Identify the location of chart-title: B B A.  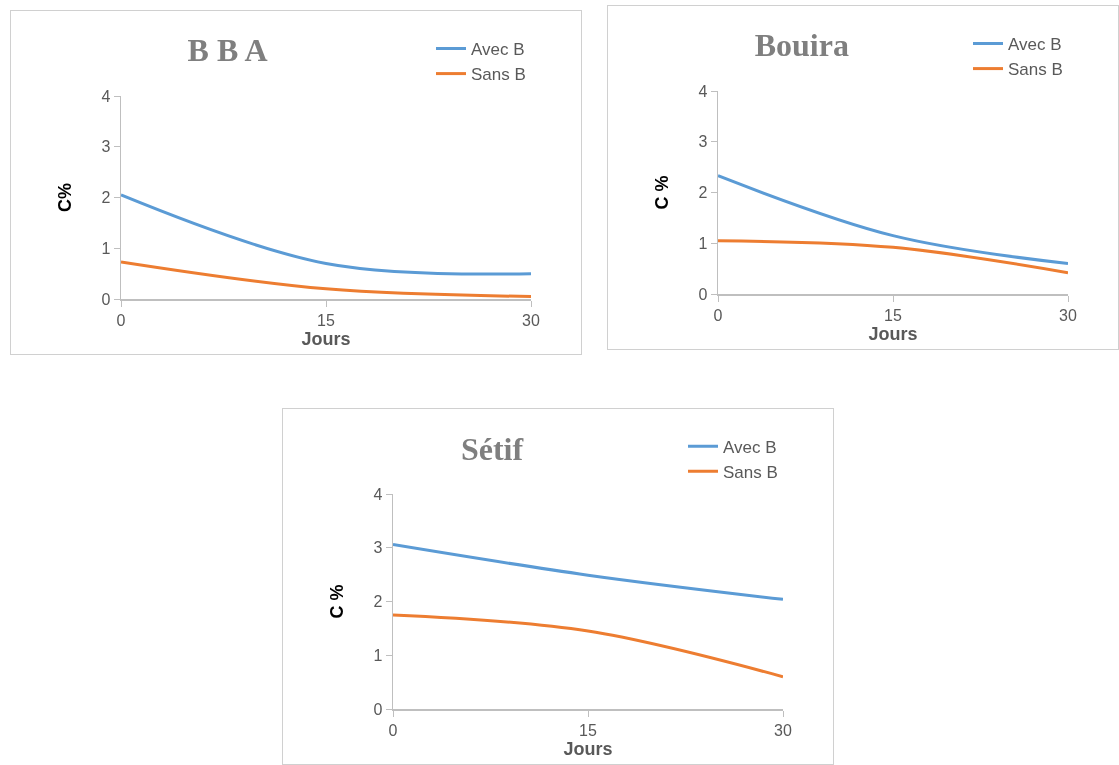
(227, 49).